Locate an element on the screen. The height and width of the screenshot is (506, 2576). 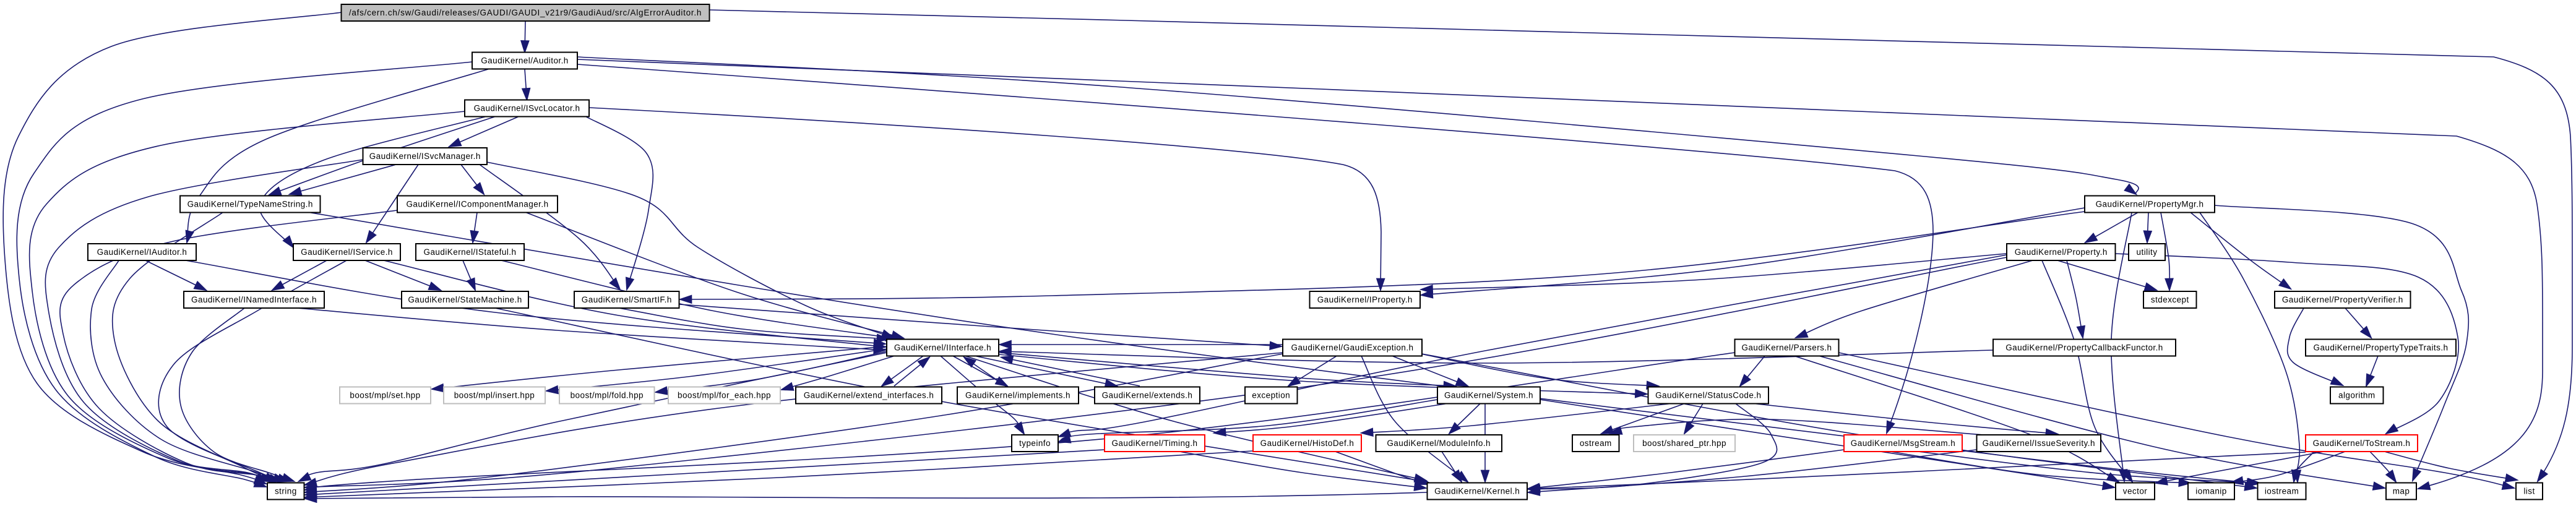
svg-text: GaudiKernel/PropertyVerifier.h is located at coordinates (2342, 299).